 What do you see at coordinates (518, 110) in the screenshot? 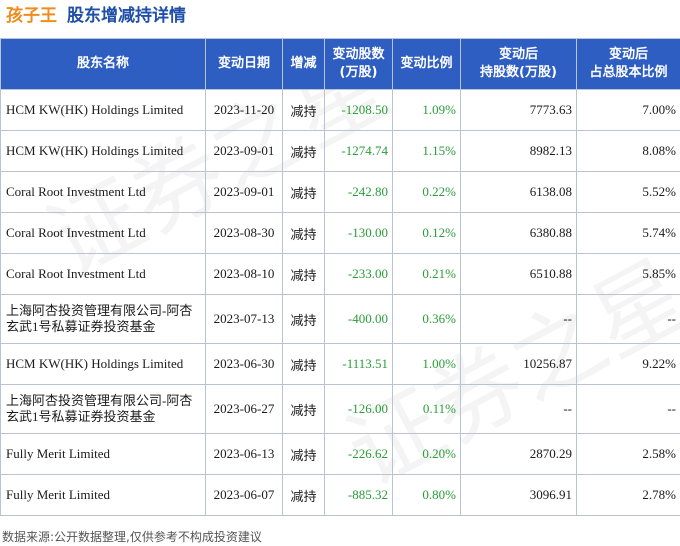
I see `holdings-after: 7773.63` at bounding box center [518, 110].